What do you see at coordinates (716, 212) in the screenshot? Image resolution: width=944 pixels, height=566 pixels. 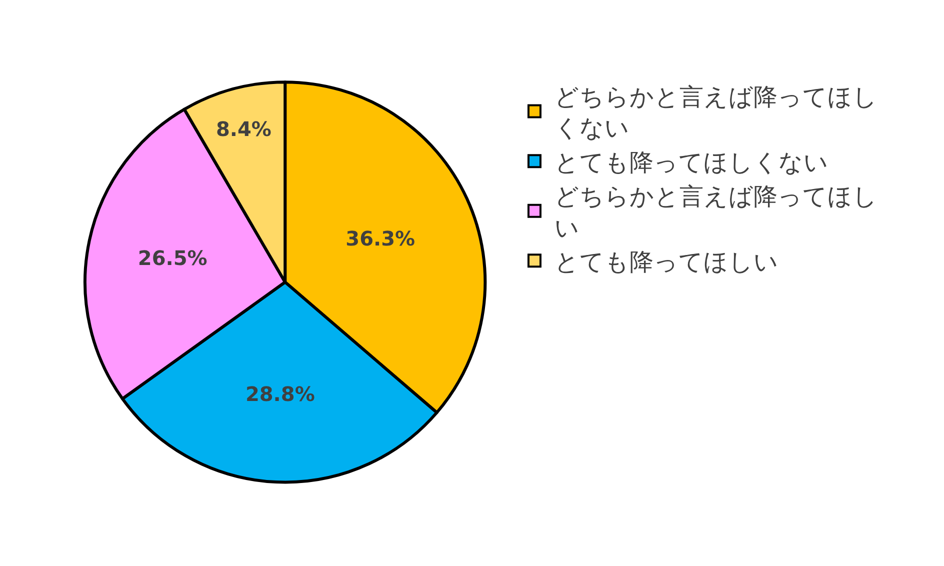 I see `legend-label: どちらかと言えば降ってほしい` at bounding box center [716, 212].